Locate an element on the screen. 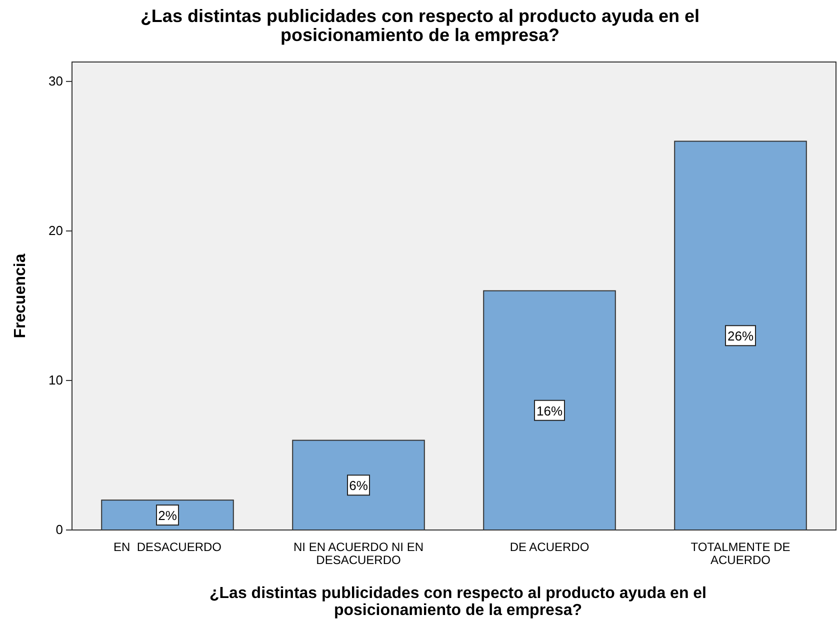  data-label: 16% is located at coordinates (549, 410).